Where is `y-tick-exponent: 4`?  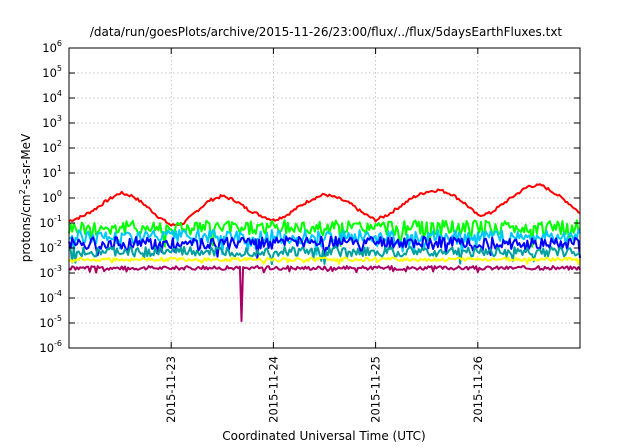 y-tick-exponent: 4 is located at coordinates (59, 93).